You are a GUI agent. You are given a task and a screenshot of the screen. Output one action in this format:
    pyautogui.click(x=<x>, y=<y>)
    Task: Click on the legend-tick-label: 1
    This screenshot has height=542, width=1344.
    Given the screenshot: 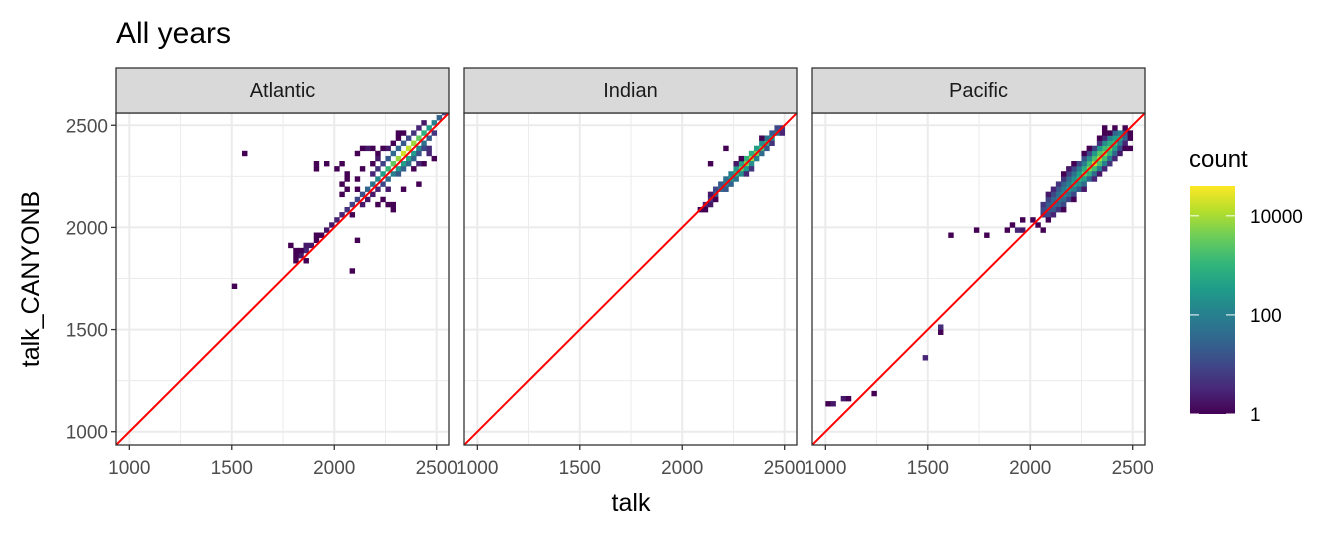 What is the action you would take?
    pyautogui.click(x=1255, y=415)
    